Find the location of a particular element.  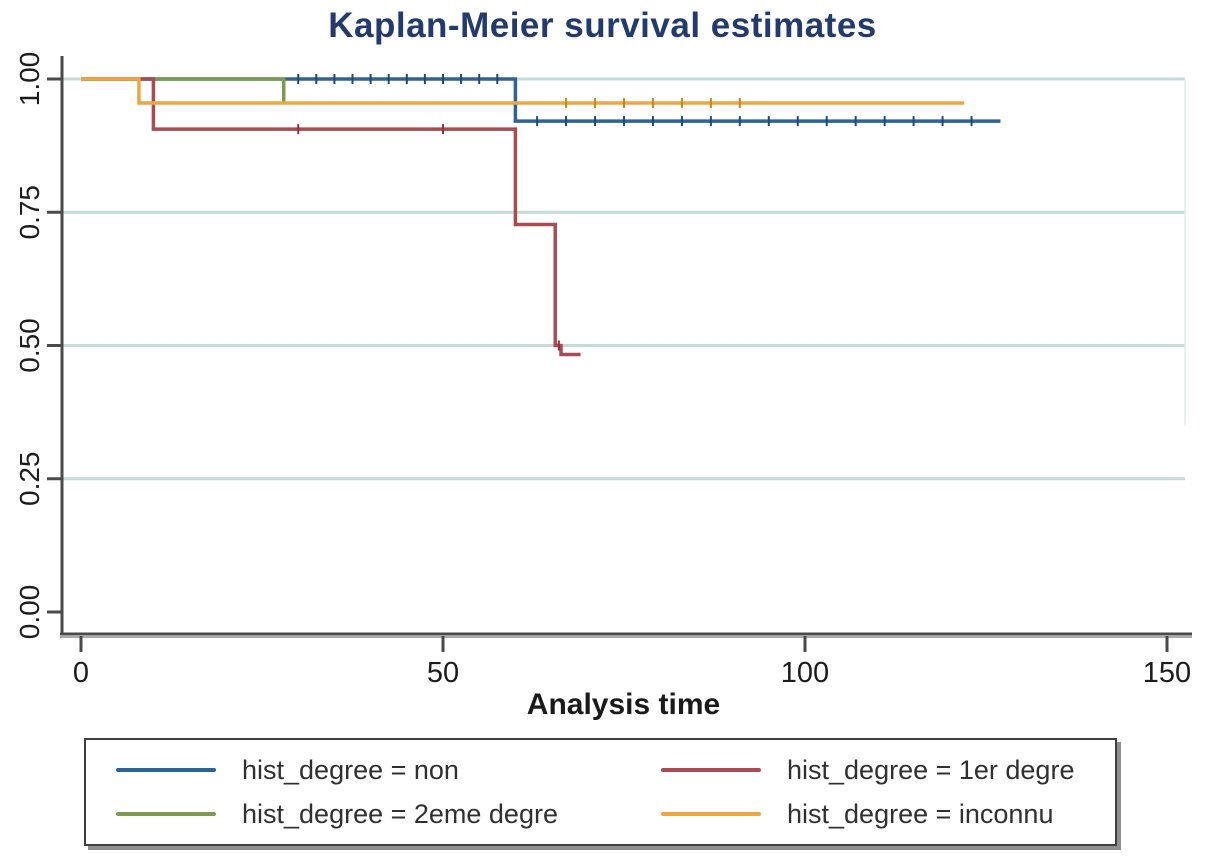

legend-label-1er-degre: hist_degree = 1er degre is located at coordinates (931, 769).